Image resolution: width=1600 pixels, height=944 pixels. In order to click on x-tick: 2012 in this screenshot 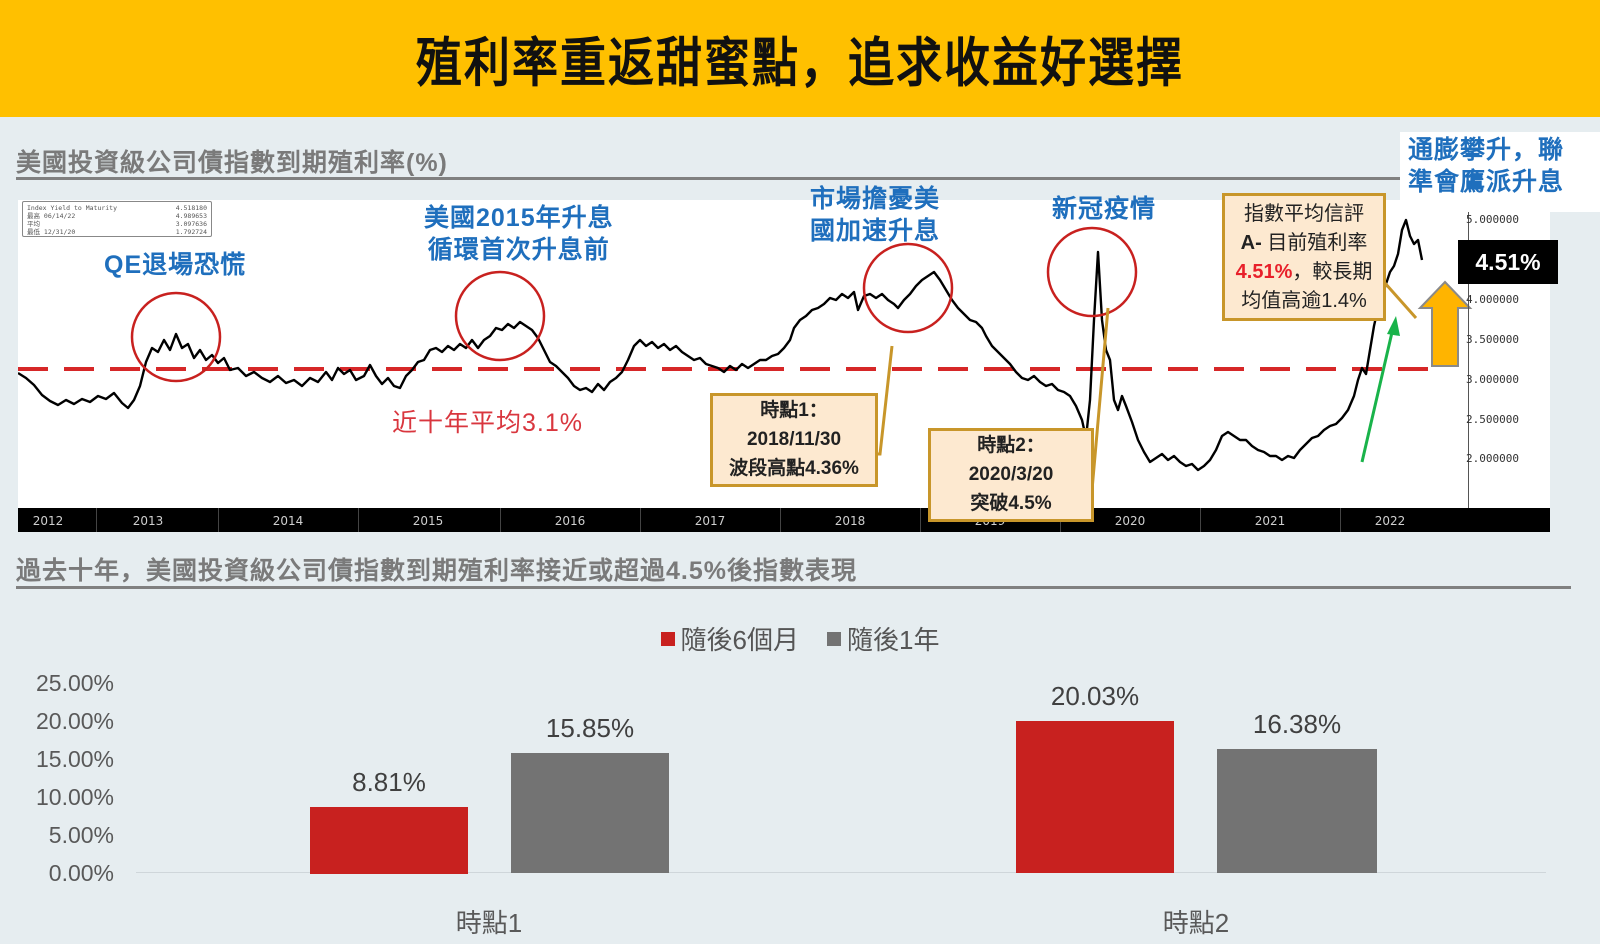, I will do `click(48, 521)`.